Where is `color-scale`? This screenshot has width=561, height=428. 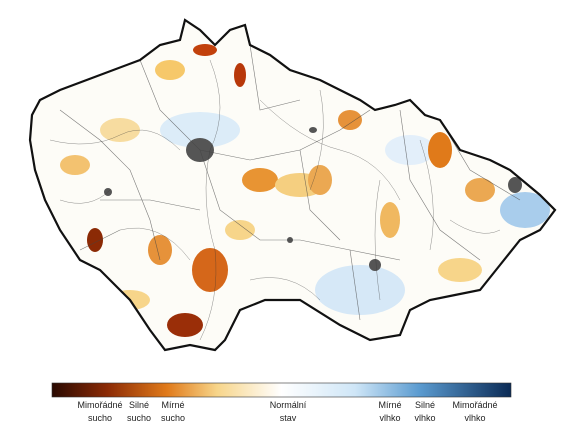 color-scale is located at coordinates (281, 390).